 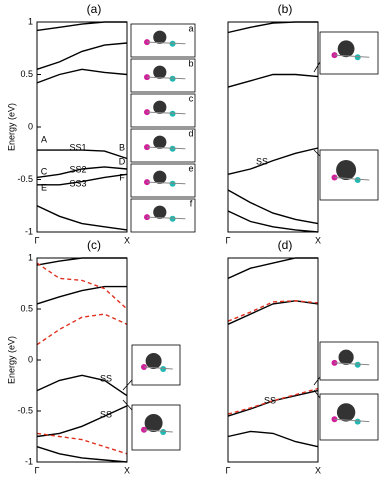 I want to click on annotation: SS3, so click(x=77, y=183).